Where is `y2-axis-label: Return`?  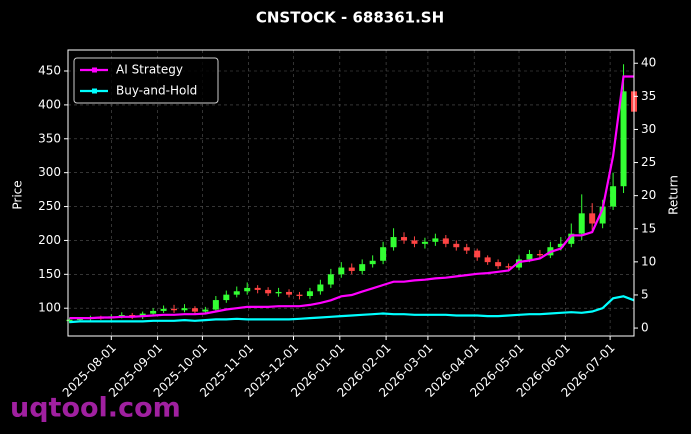
y2-axis-label: Return is located at coordinates (674, 195).